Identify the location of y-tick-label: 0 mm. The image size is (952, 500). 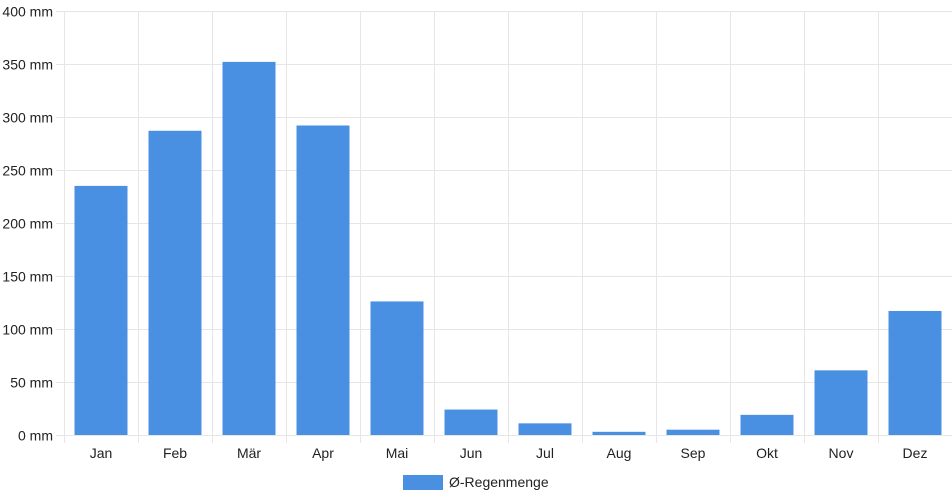
(35, 436).